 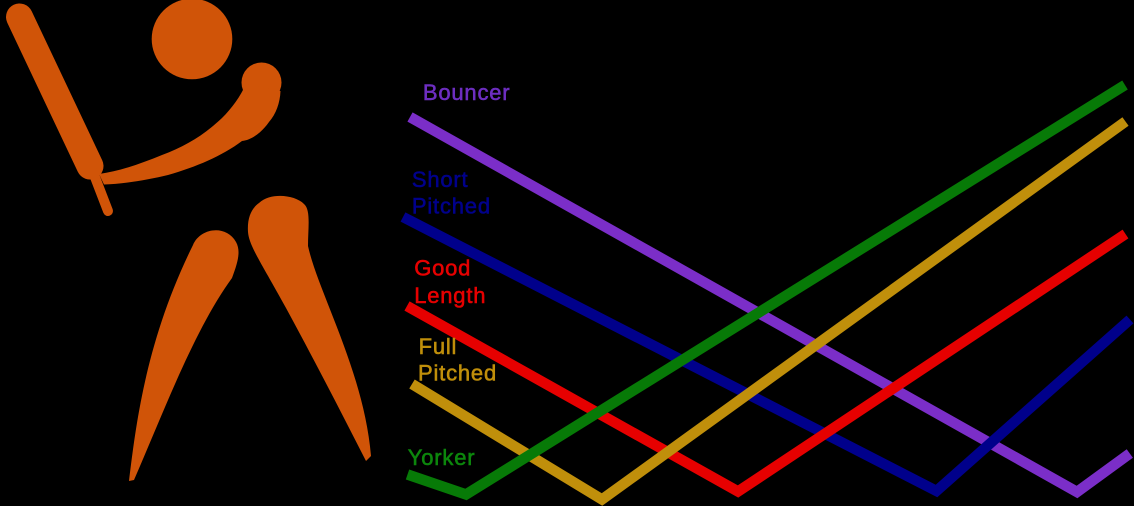 What do you see at coordinates (440, 179) in the screenshot?
I see `svg-text: Short` at bounding box center [440, 179].